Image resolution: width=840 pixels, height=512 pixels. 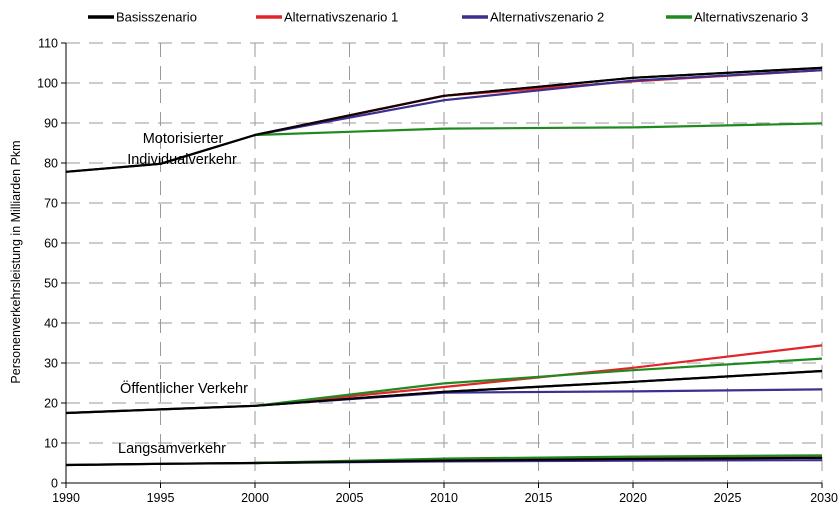 What do you see at coordinates (51, 404) in the screenshot?
I see `y-tick-label: 20` at bounding box center [51, 404].